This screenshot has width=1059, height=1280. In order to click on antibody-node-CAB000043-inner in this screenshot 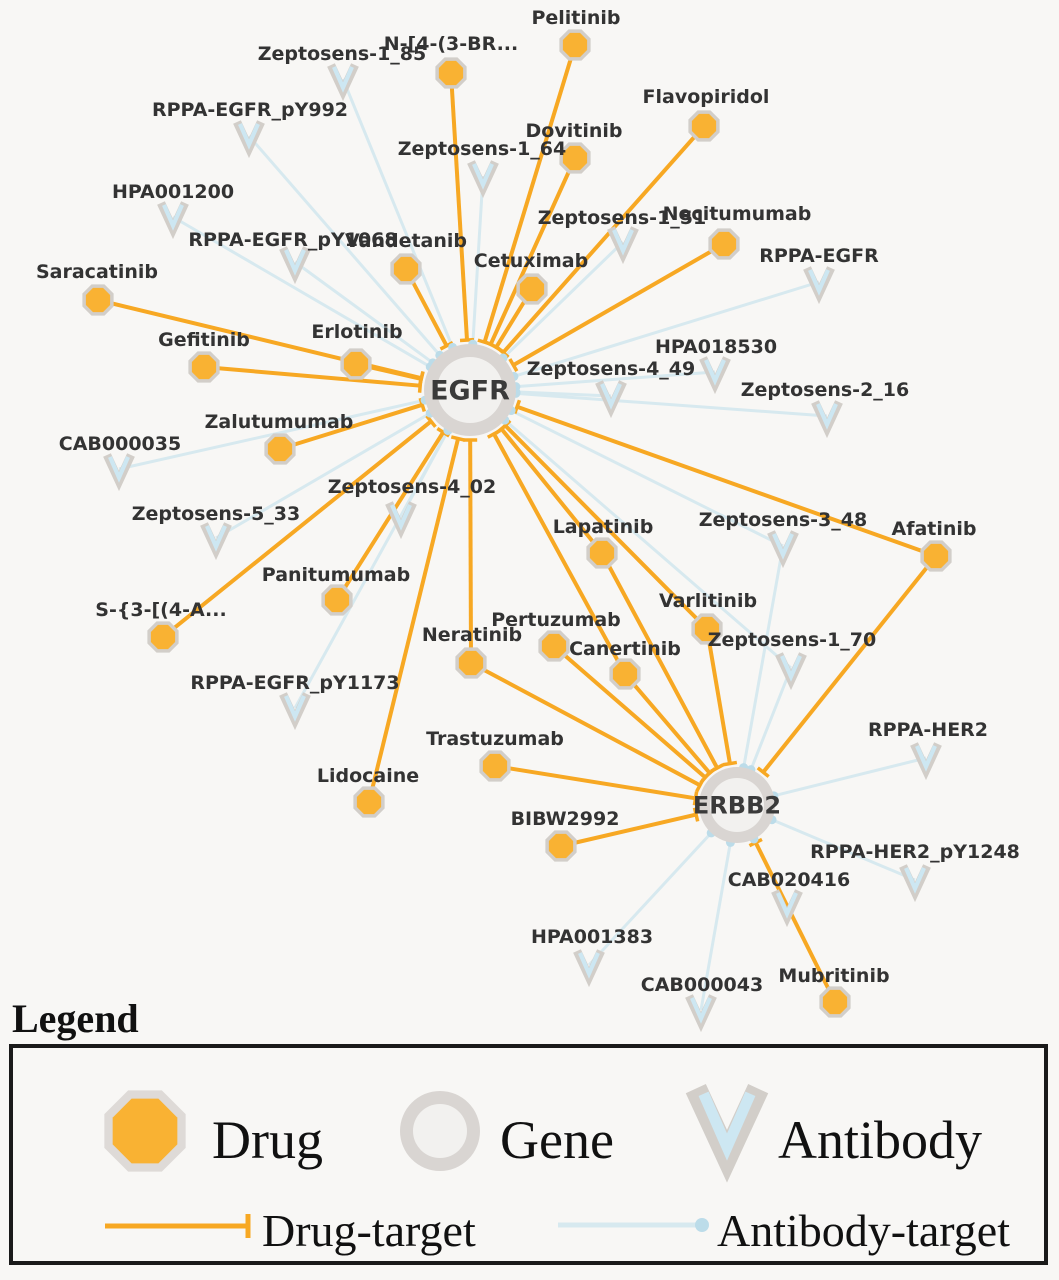, I will do `click(701, 1010)`.